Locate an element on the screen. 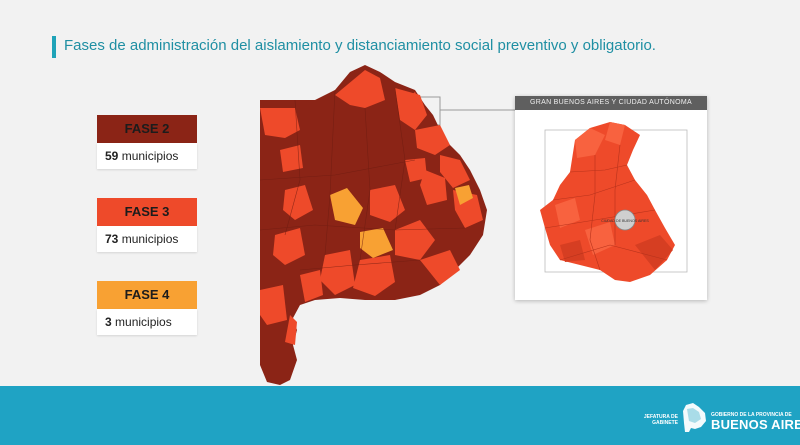 Image resolution: width=800 pixels, height=445 pixels. legend-item-fase-2: FASE 2 59 municipios is located at coordinates (147, 142).